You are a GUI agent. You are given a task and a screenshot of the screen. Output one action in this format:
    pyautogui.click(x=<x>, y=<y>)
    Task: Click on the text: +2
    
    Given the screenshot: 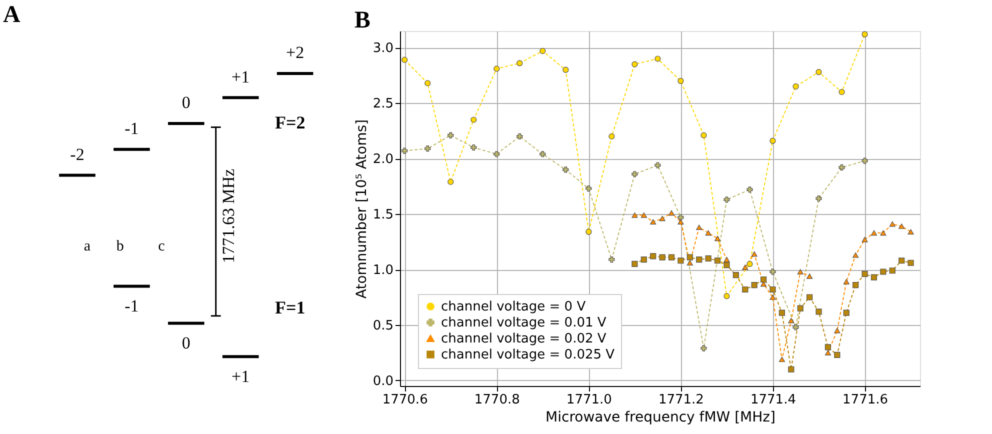 What is the action you would take?
    pyautogui.click(x=295, y=52)
    